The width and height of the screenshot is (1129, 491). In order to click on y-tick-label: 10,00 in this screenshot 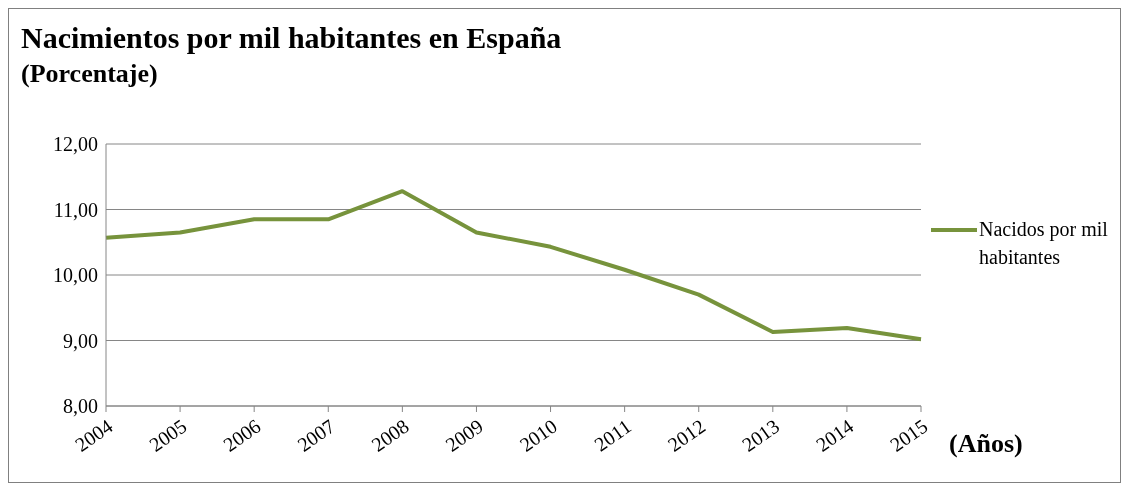, I will do `click(75, 275)`.